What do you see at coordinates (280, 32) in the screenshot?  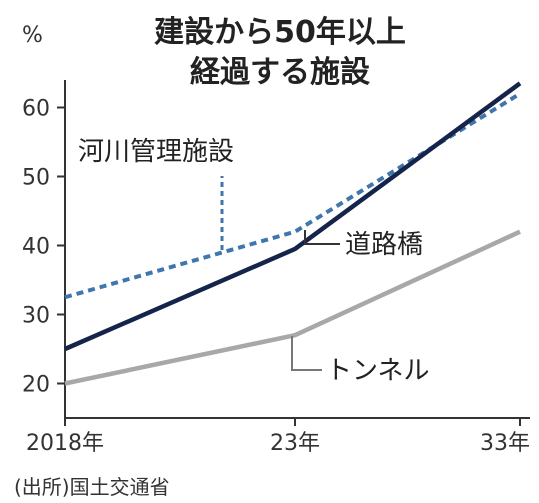 I see `chart-title-line-1: 建設から50年以上` at bounding box center [280, 32].